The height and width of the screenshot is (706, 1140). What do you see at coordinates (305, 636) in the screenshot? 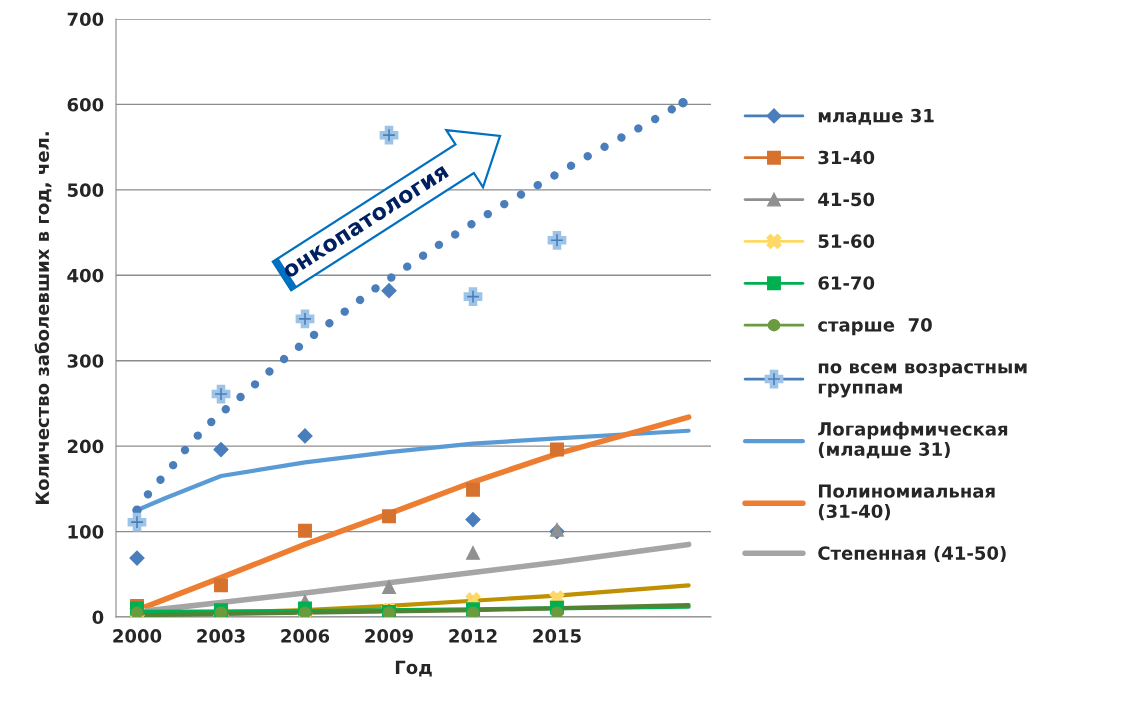
I see `x-tick-label: 2006` at bounding box center [305, 636].